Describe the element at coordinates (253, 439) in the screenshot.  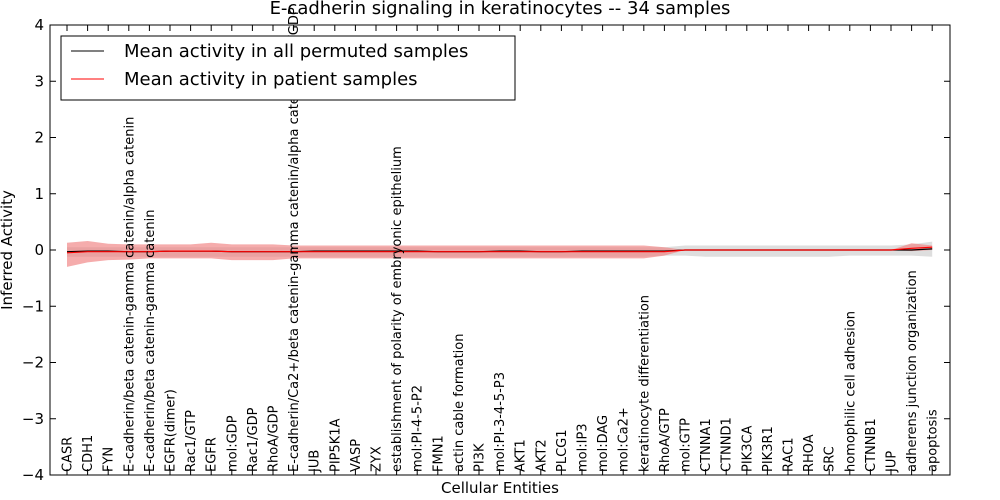
I see `x-category-label: Rac1/GDP` at that location.